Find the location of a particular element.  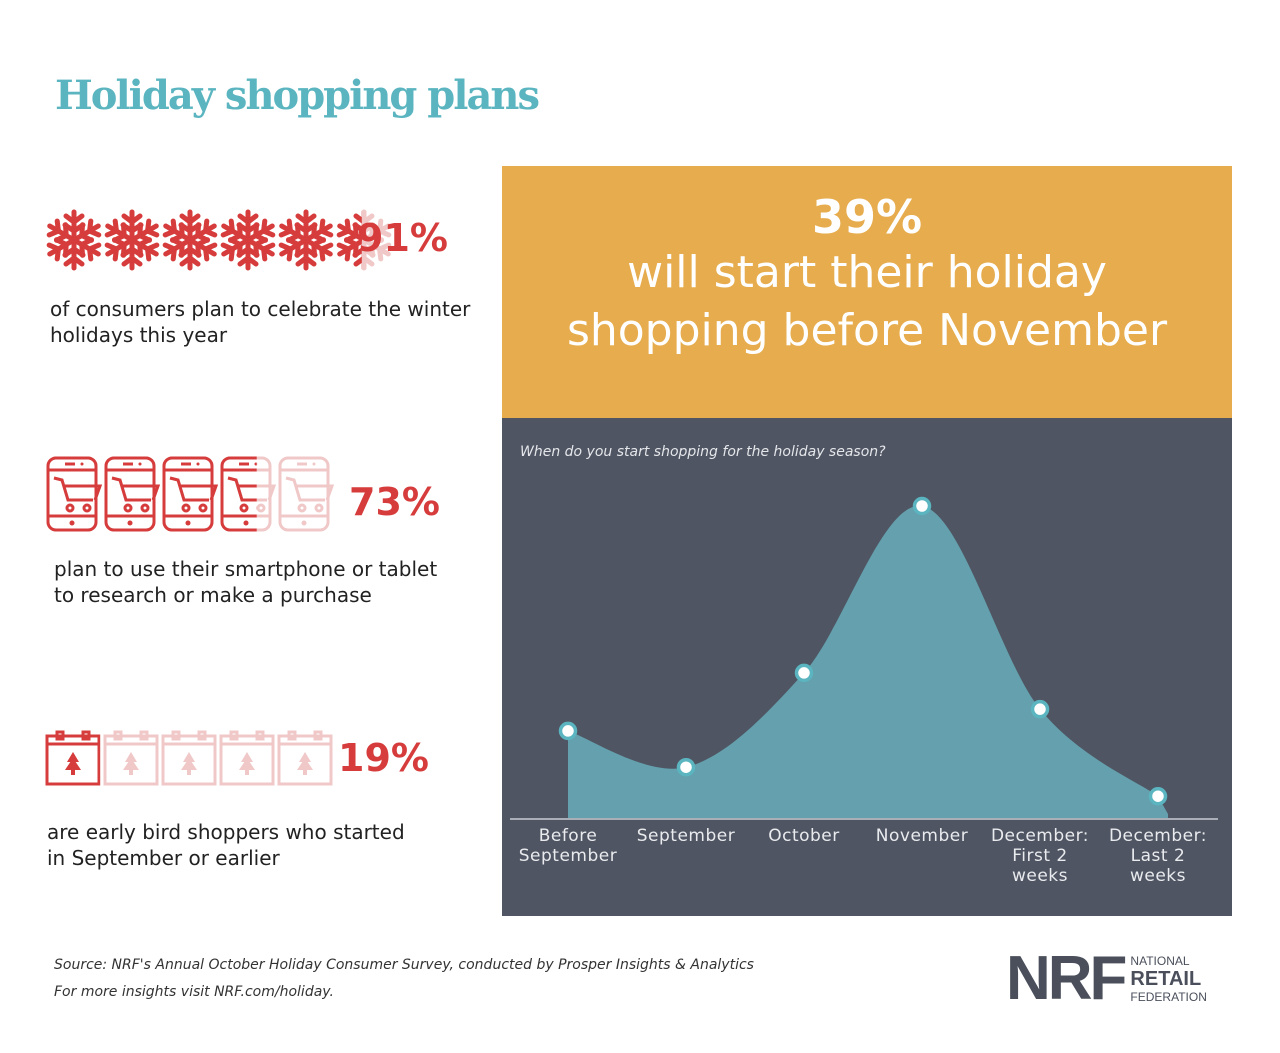

logo-text: NATIONAL is located at coordinates (1160, 961).